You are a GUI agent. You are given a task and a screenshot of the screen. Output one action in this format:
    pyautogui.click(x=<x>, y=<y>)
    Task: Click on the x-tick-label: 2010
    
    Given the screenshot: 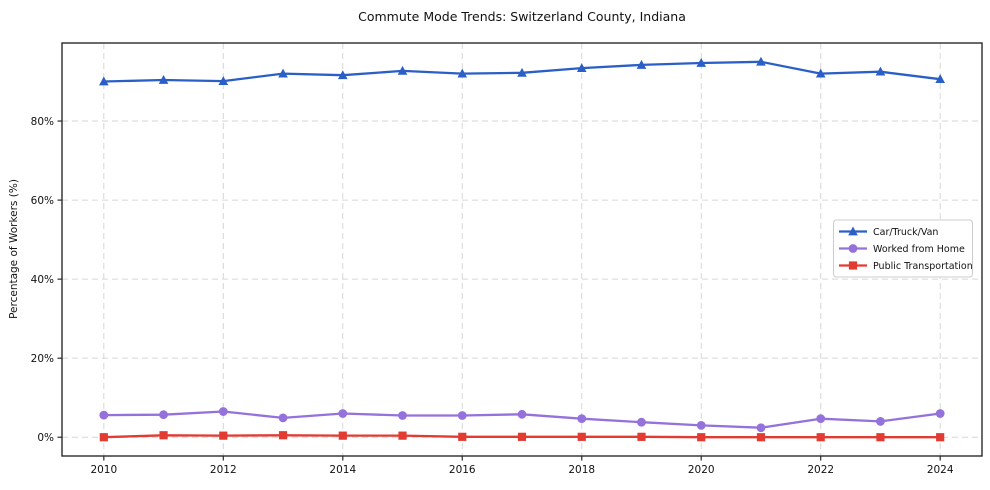 What is the action you would take?
    pyautogui.click(x=103, y=470)
    